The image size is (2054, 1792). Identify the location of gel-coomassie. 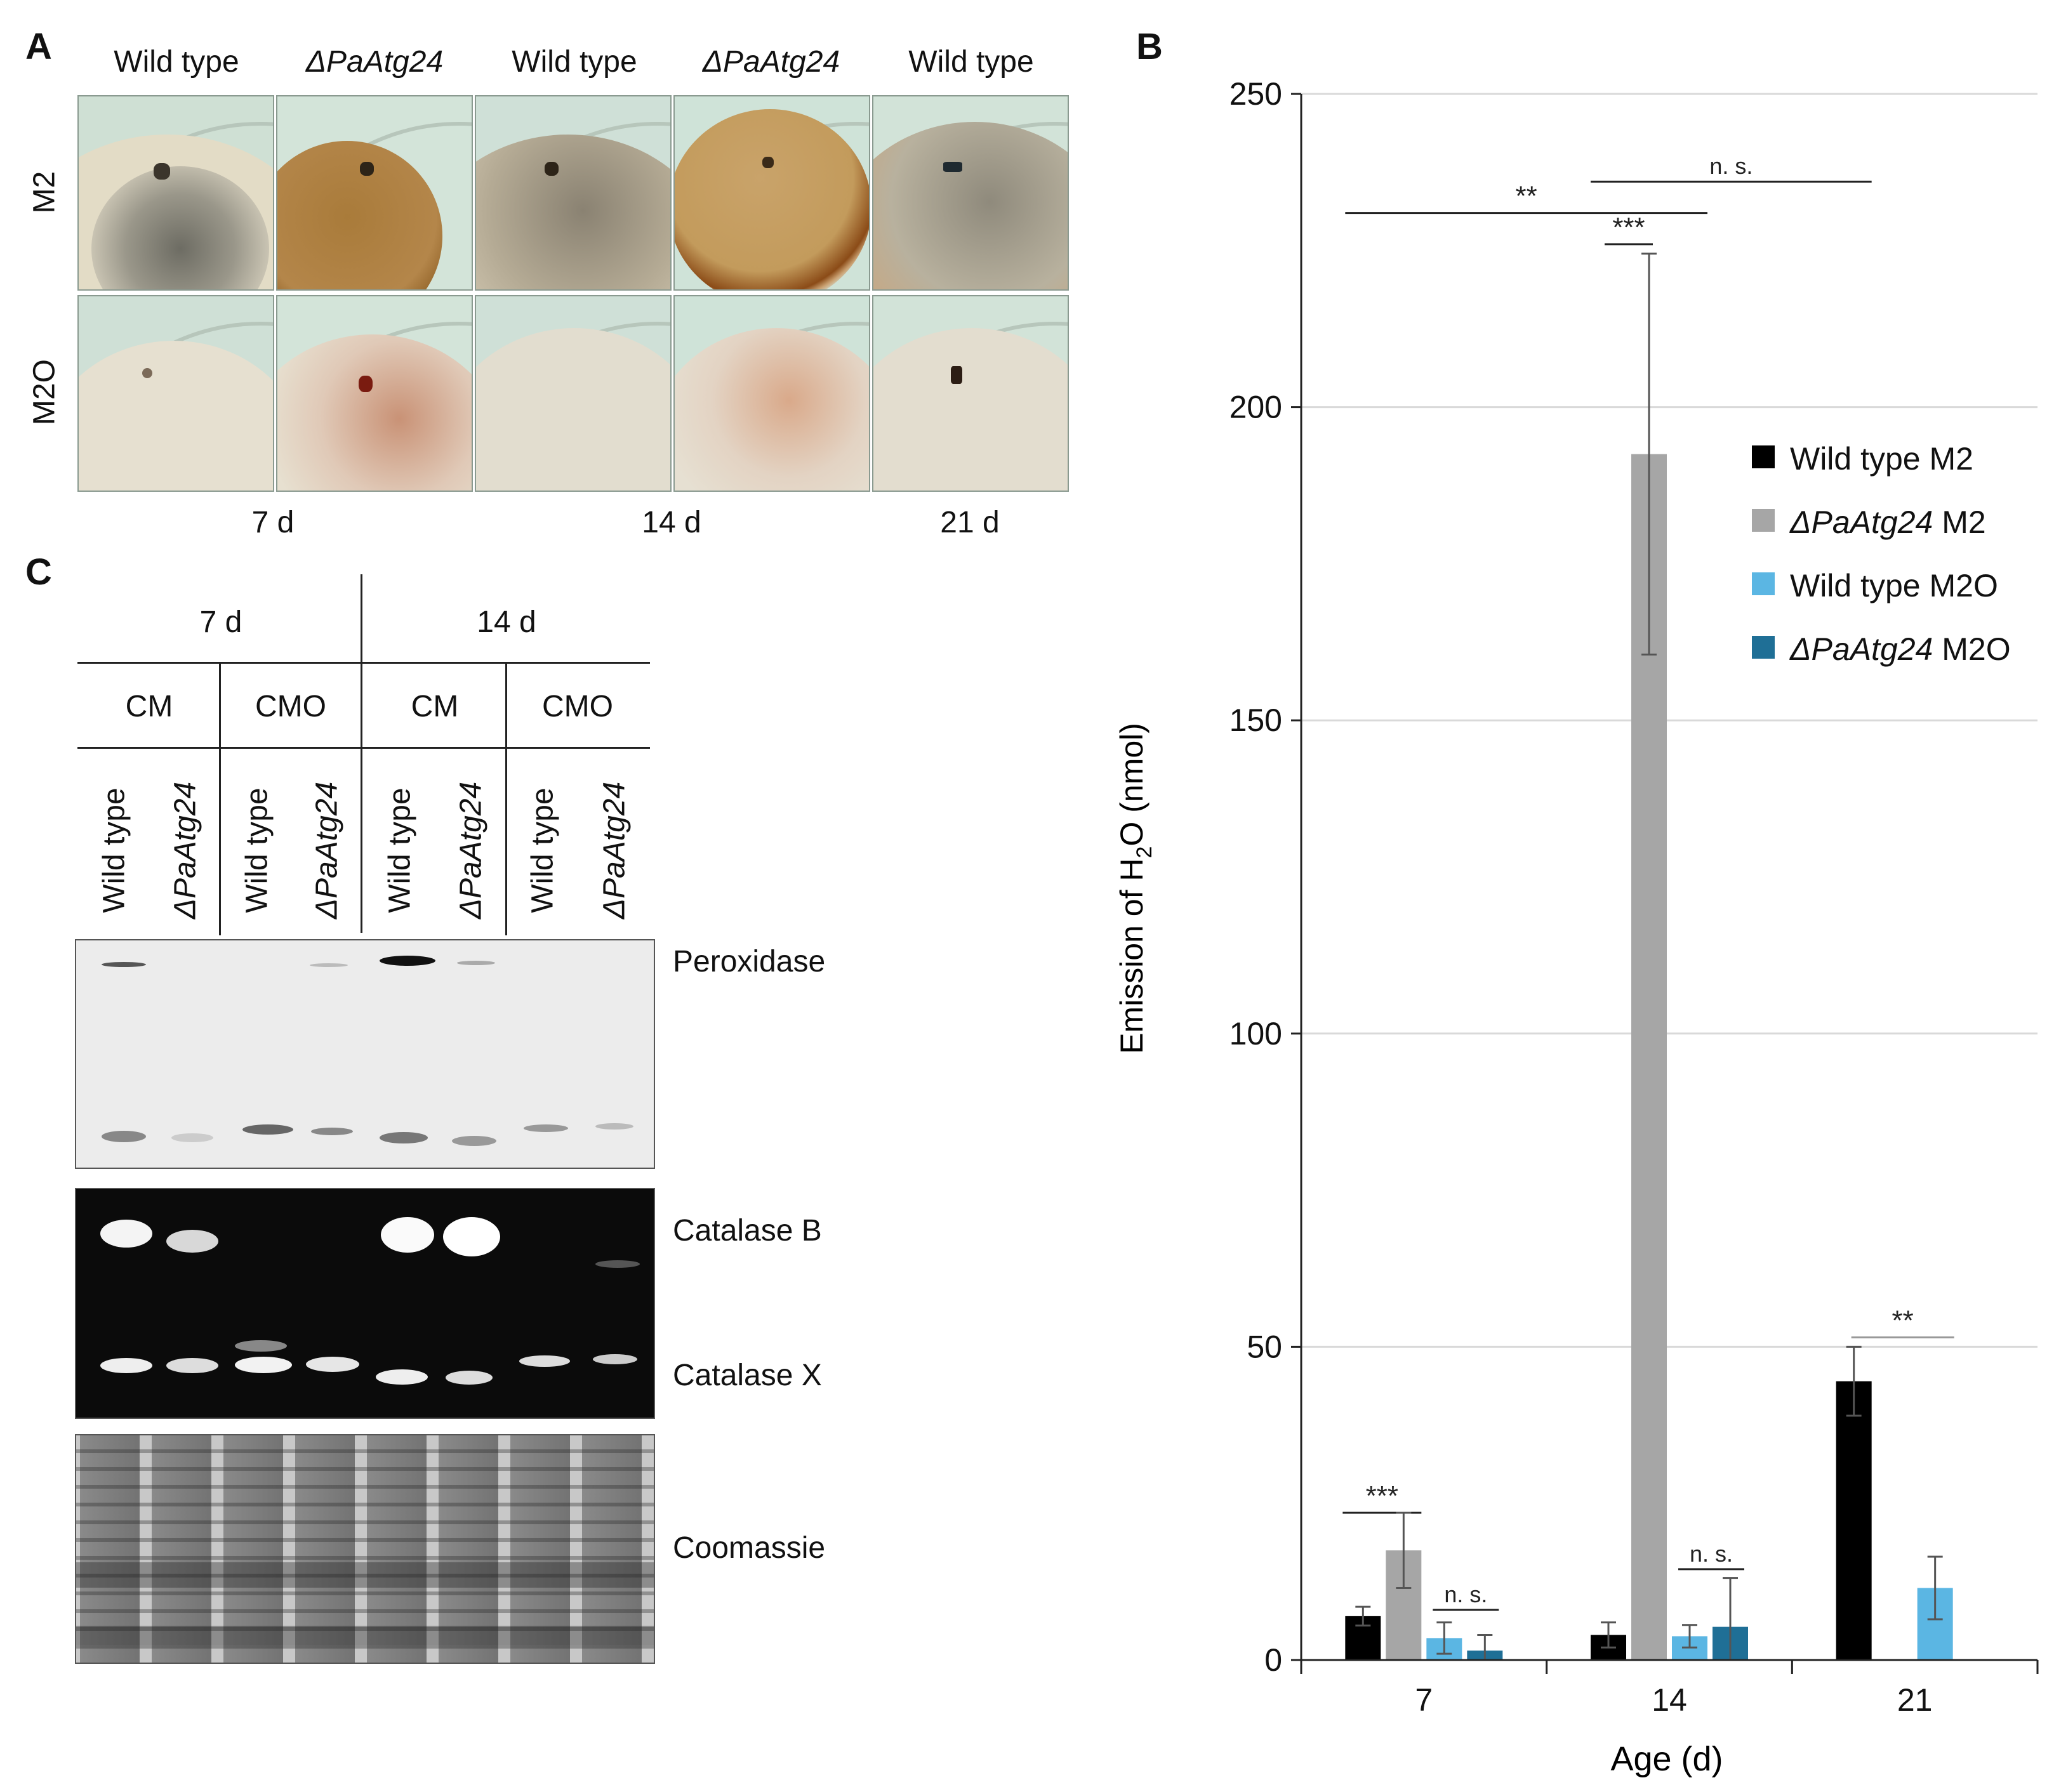
(365, 1549).